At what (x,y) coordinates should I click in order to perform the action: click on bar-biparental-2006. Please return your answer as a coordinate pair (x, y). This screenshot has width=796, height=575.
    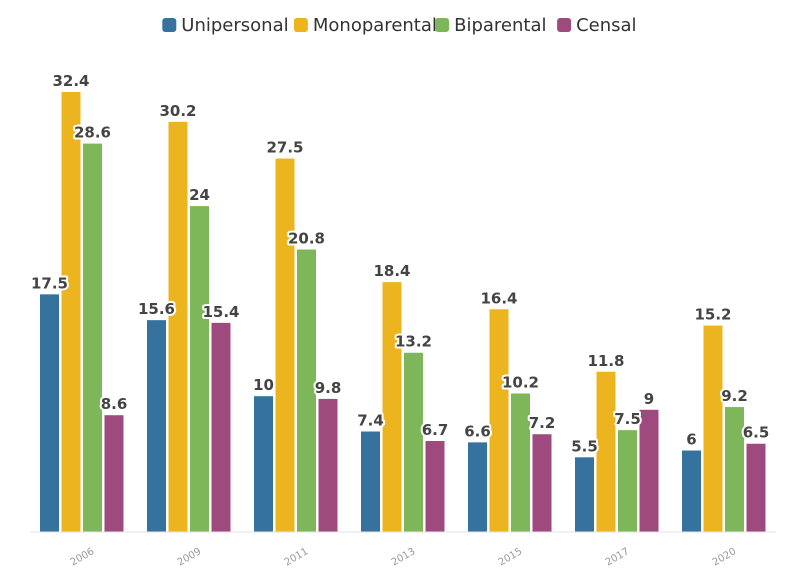
    Looking at the image, I should click on (92, 338).